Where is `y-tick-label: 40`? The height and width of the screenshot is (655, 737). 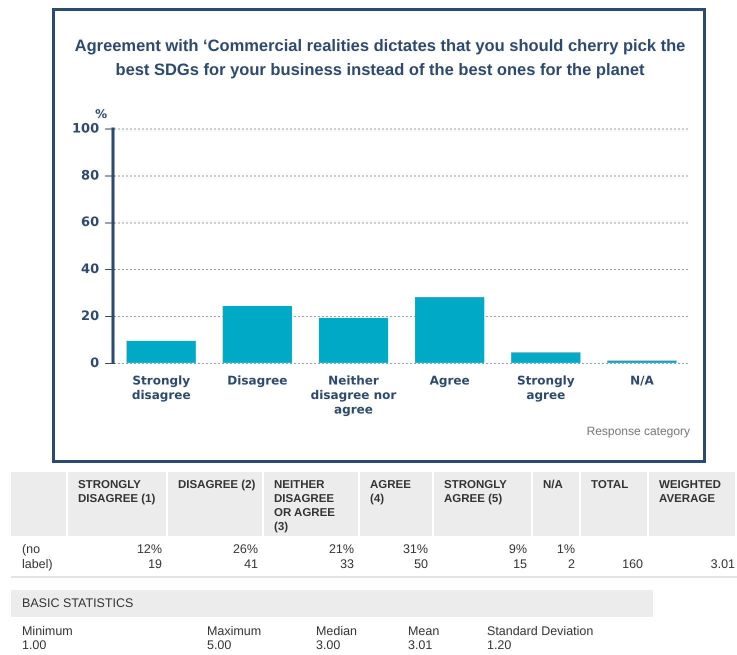
y-tick-label: 40 is located at coordinates (90, 270).